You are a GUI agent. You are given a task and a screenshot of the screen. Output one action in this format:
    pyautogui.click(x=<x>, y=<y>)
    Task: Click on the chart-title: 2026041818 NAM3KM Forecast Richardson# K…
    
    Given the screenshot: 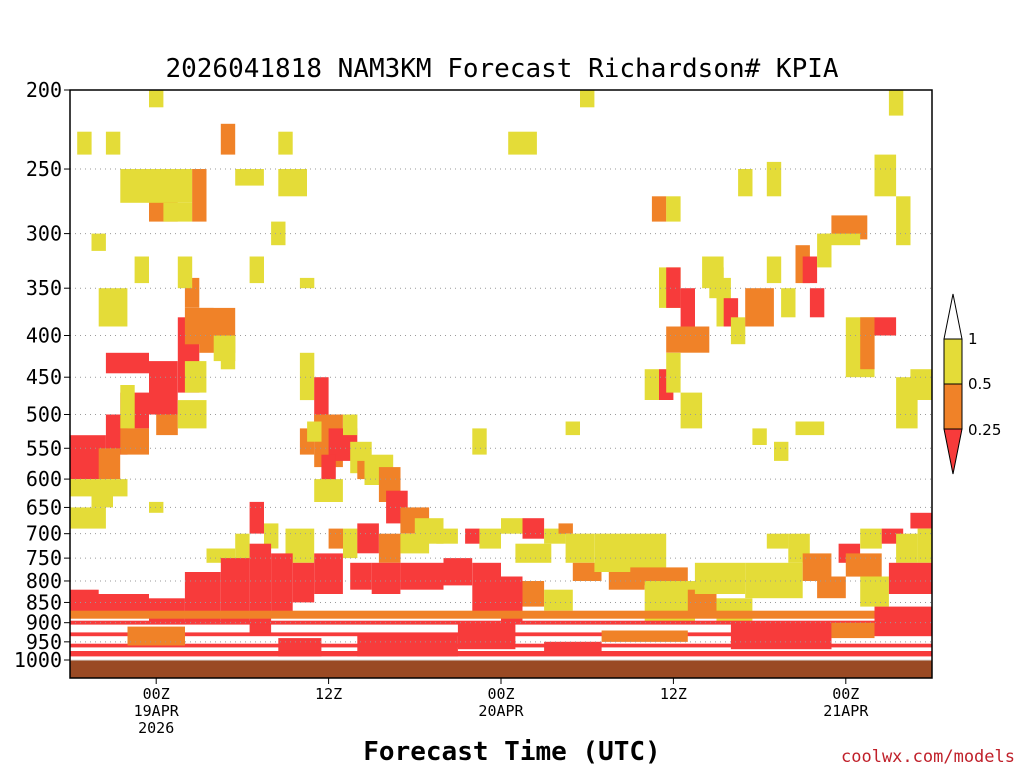 What is the action you would take?
    pyautogui.click(x=501, y=69)
    